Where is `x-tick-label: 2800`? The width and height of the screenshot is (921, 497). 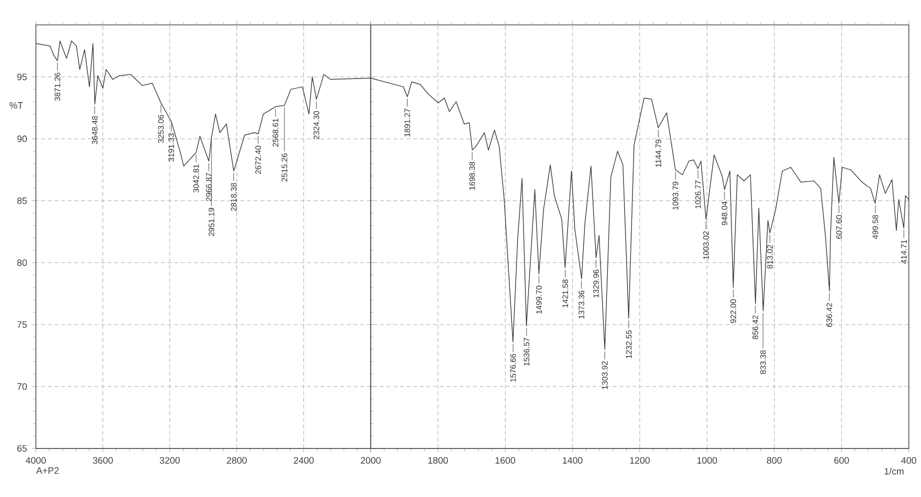 x-tick-label: 2800 is located at coordinates (236, 460).